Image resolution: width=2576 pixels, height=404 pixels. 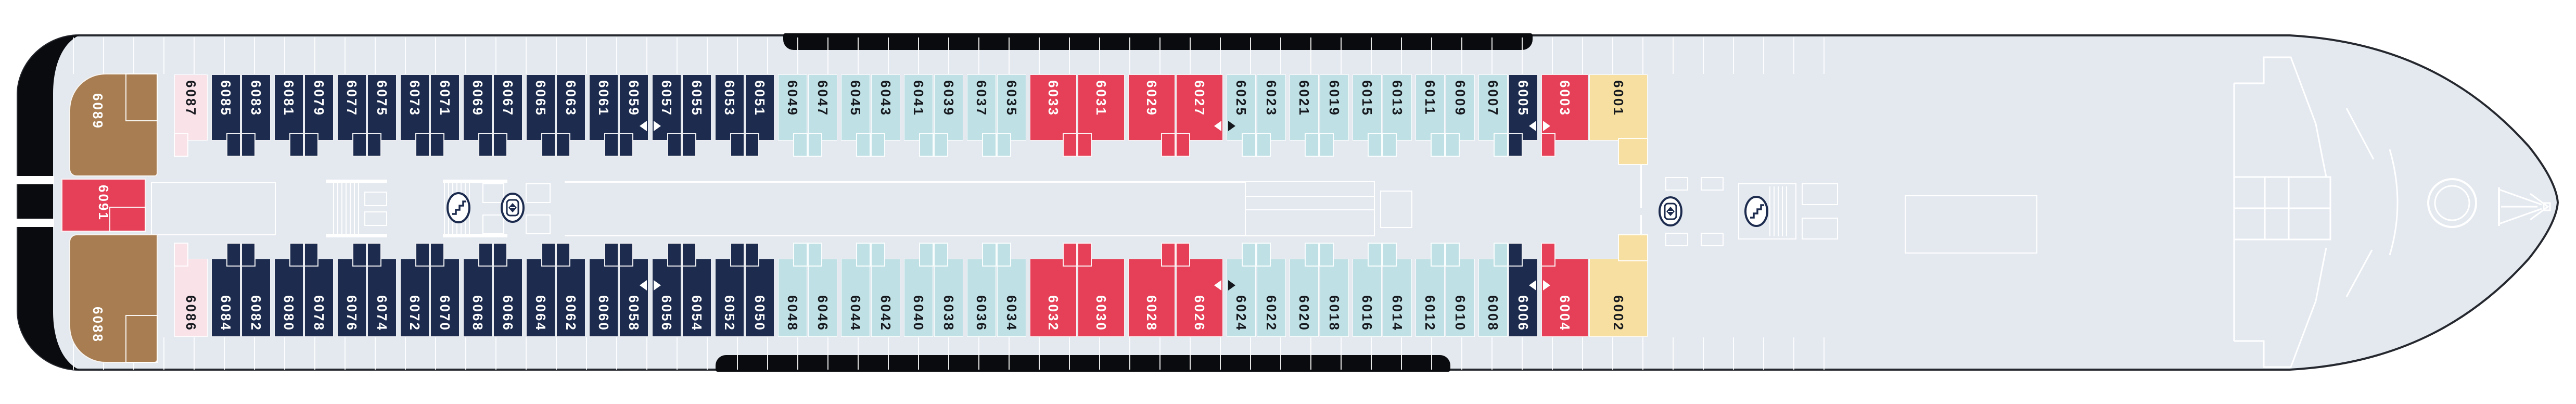 I want to click on cabin-6045: 6045, so click(x=856, y=116).